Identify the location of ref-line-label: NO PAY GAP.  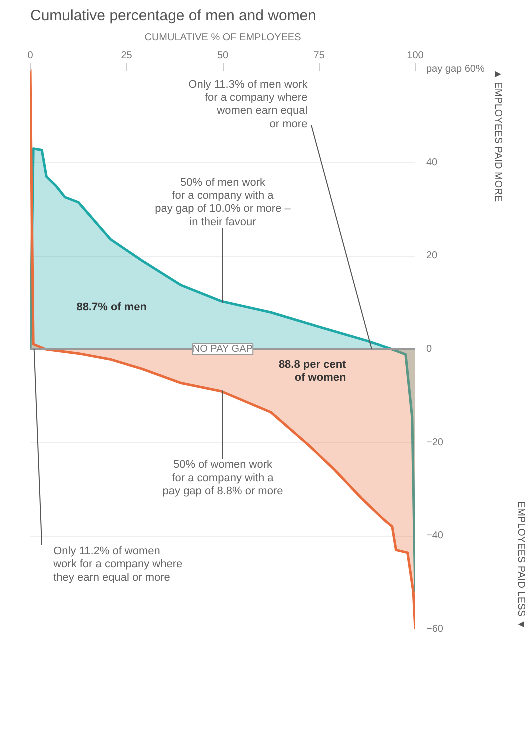
(223, 349).